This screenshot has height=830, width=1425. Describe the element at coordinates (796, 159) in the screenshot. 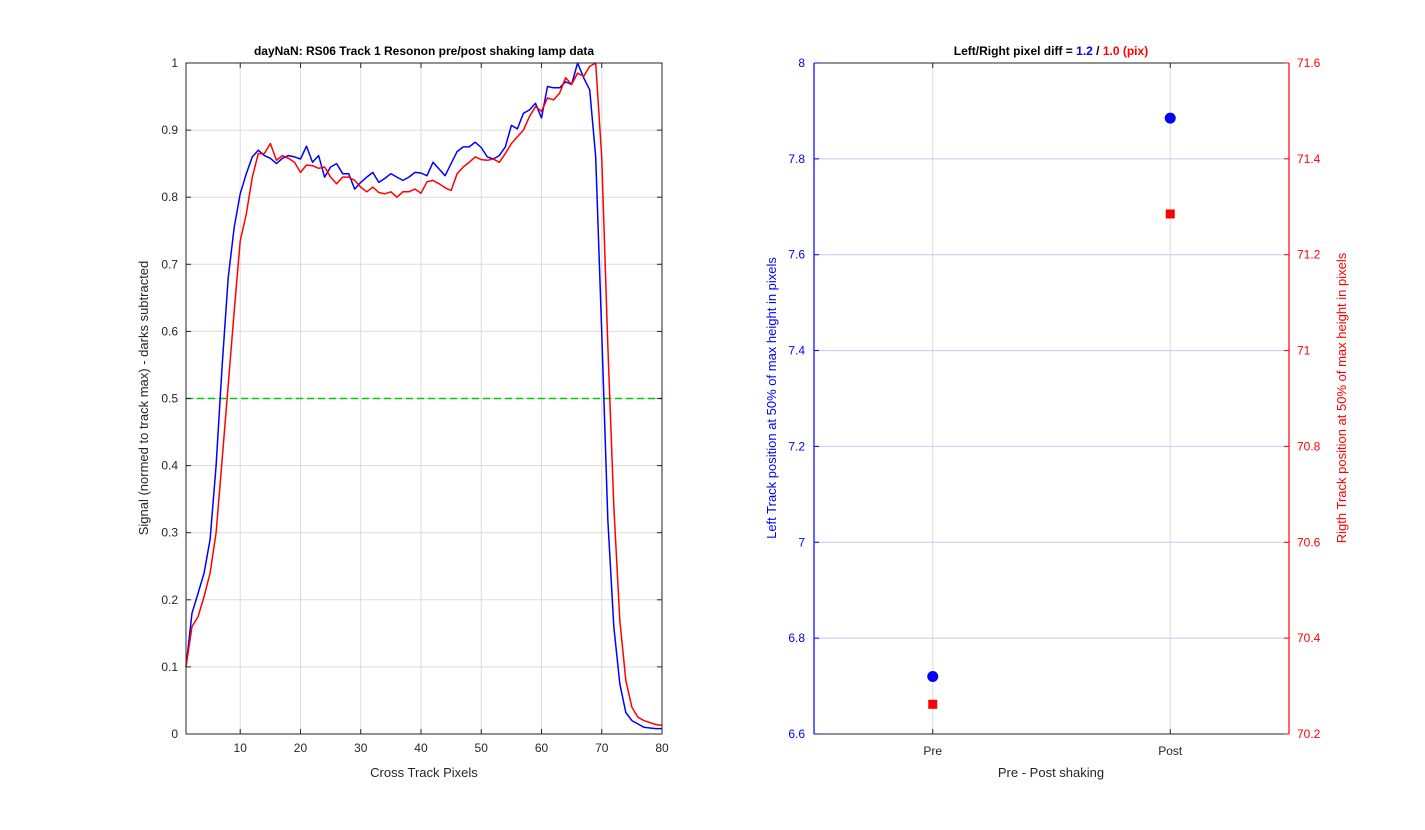

I see `right-left-y-tick-label: 7.8` at that location.